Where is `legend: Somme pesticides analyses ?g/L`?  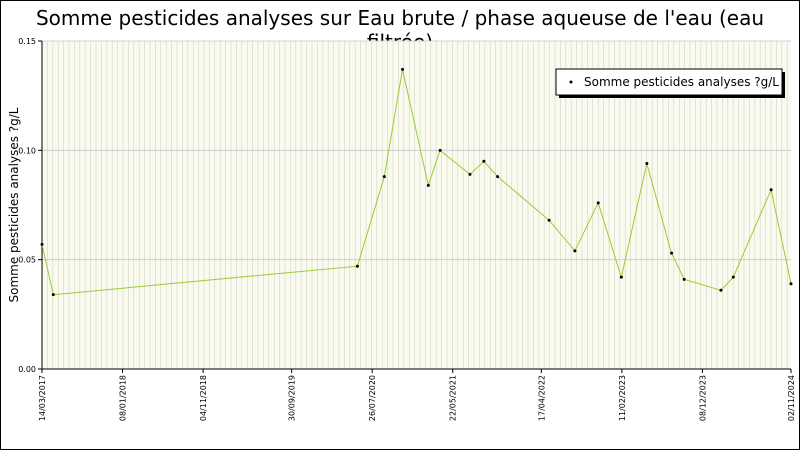 legend: Somme pesticides analyses ?g/L is located at coordinates (670, 83).